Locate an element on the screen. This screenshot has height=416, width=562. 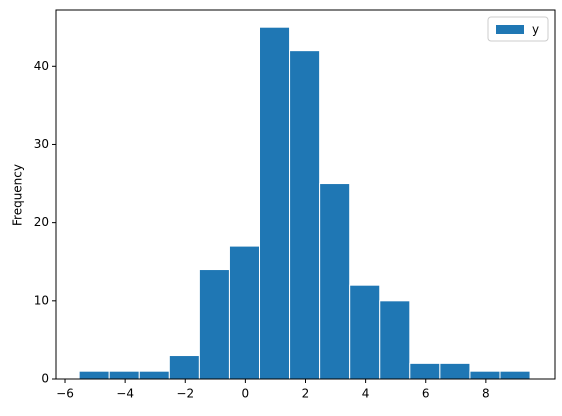
x-tick-label: −2 is located at coordinates (185, 394).